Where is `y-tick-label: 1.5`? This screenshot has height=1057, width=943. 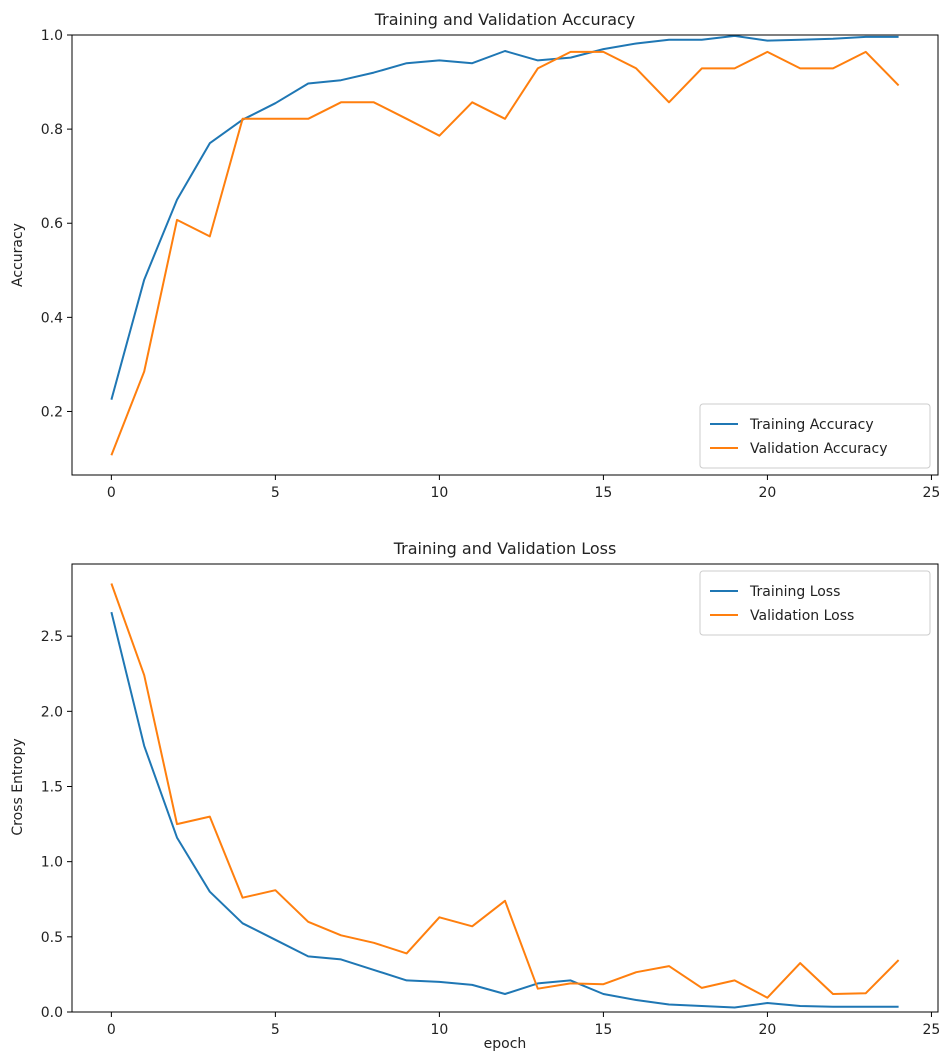
y-tick-label: 1.5 is located at coordinates (52, 787).